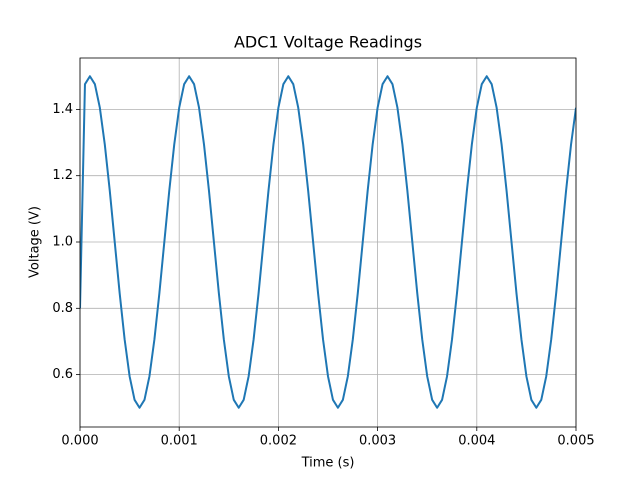  I want to click on x-tick-label: 0.005, so click(575, 441).